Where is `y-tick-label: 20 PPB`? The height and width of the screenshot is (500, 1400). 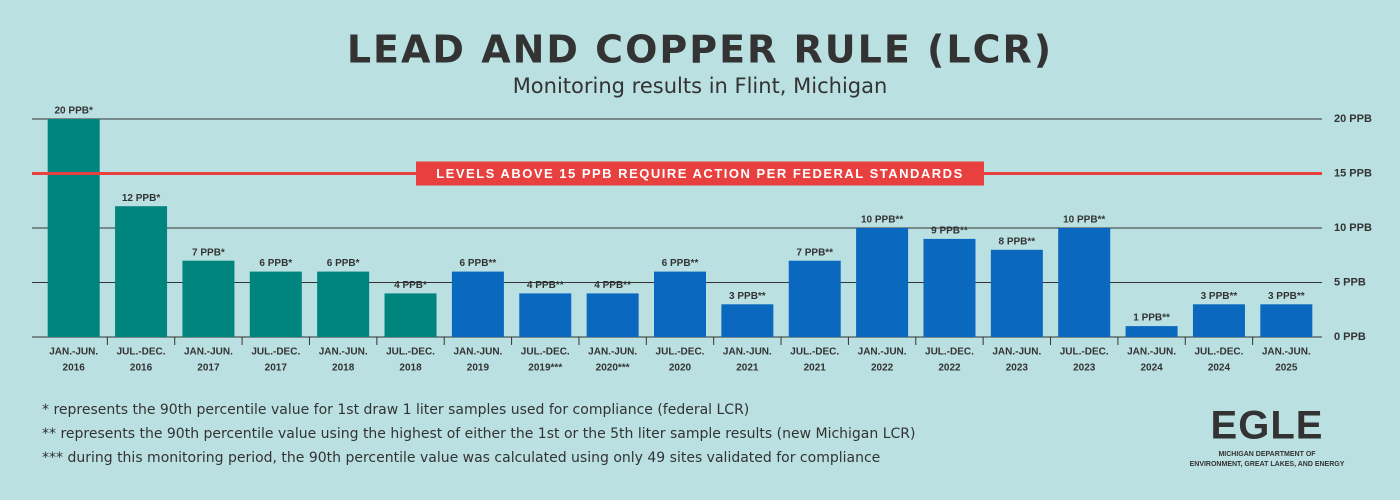 y-tick-label: 20 PPB is located at coordinates (1353, 119).